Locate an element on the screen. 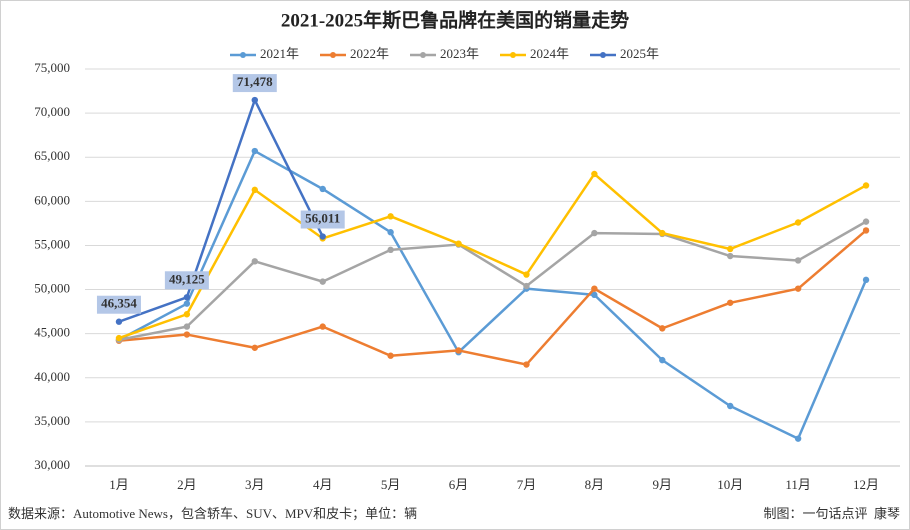 The image size is (910, 530). y-tick-label: 50,000 is located at coordinates (52, 288).